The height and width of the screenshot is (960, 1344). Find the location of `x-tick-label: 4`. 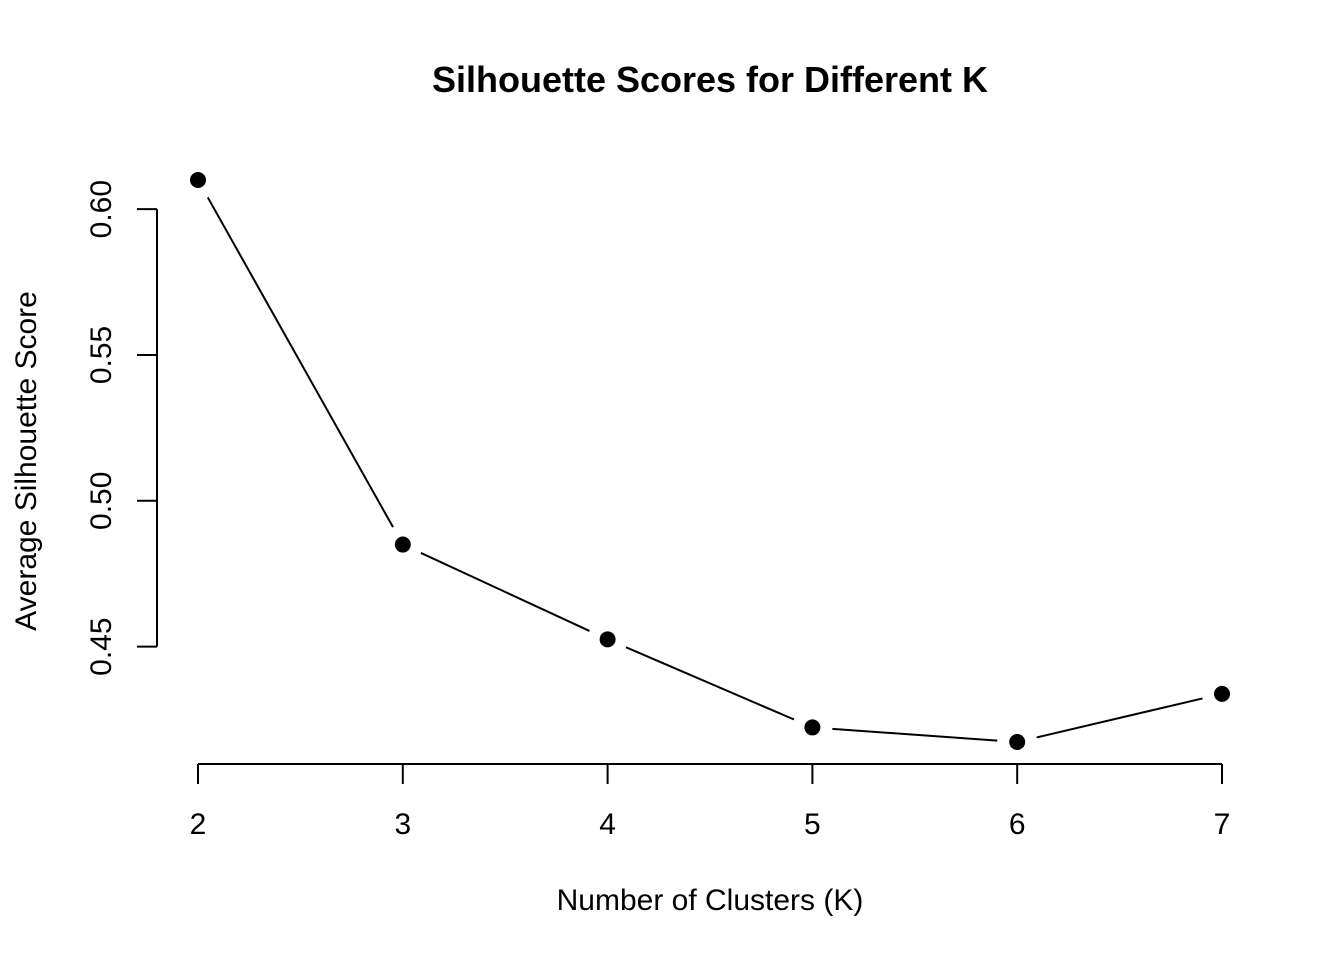

x-tick-label: 4 is located at coordinates (607, 824).